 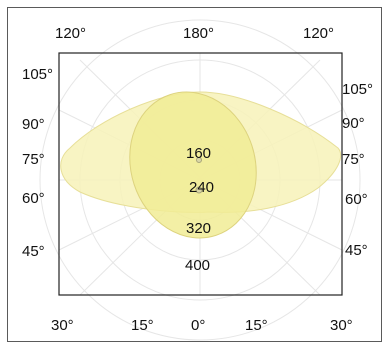 I want to click on left-angle-label-75: 75°, so click(x=33, y=159).